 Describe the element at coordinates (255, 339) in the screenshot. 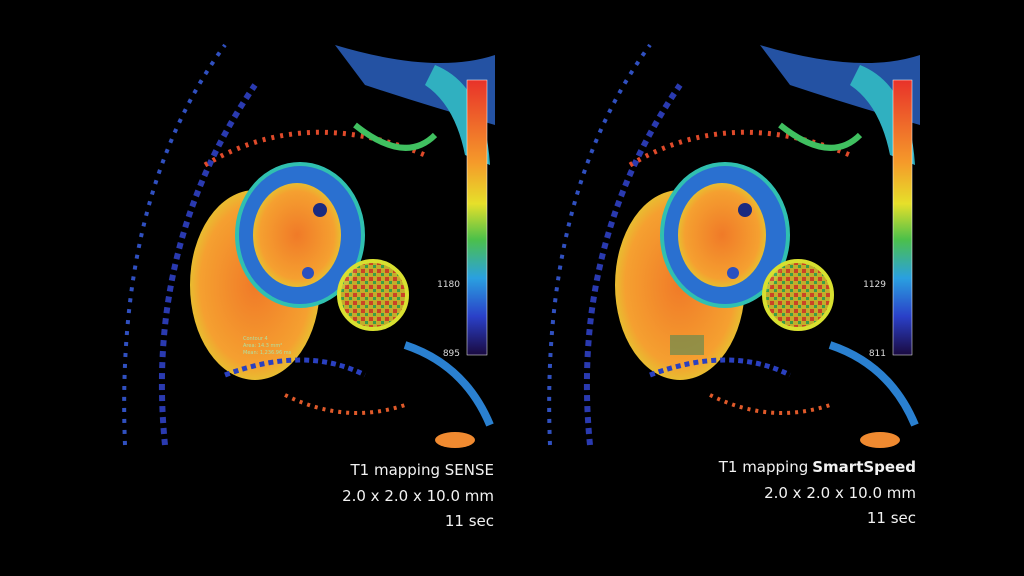

I see `contour-label: Contour 4` at that location.